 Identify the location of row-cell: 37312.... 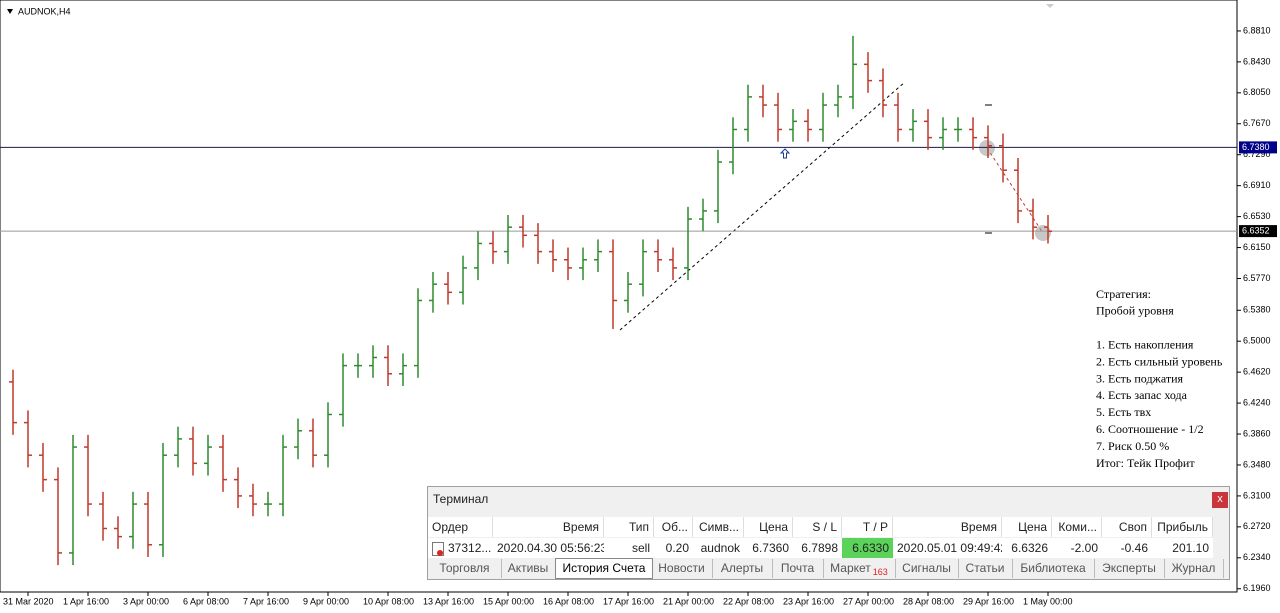
(460, 548).